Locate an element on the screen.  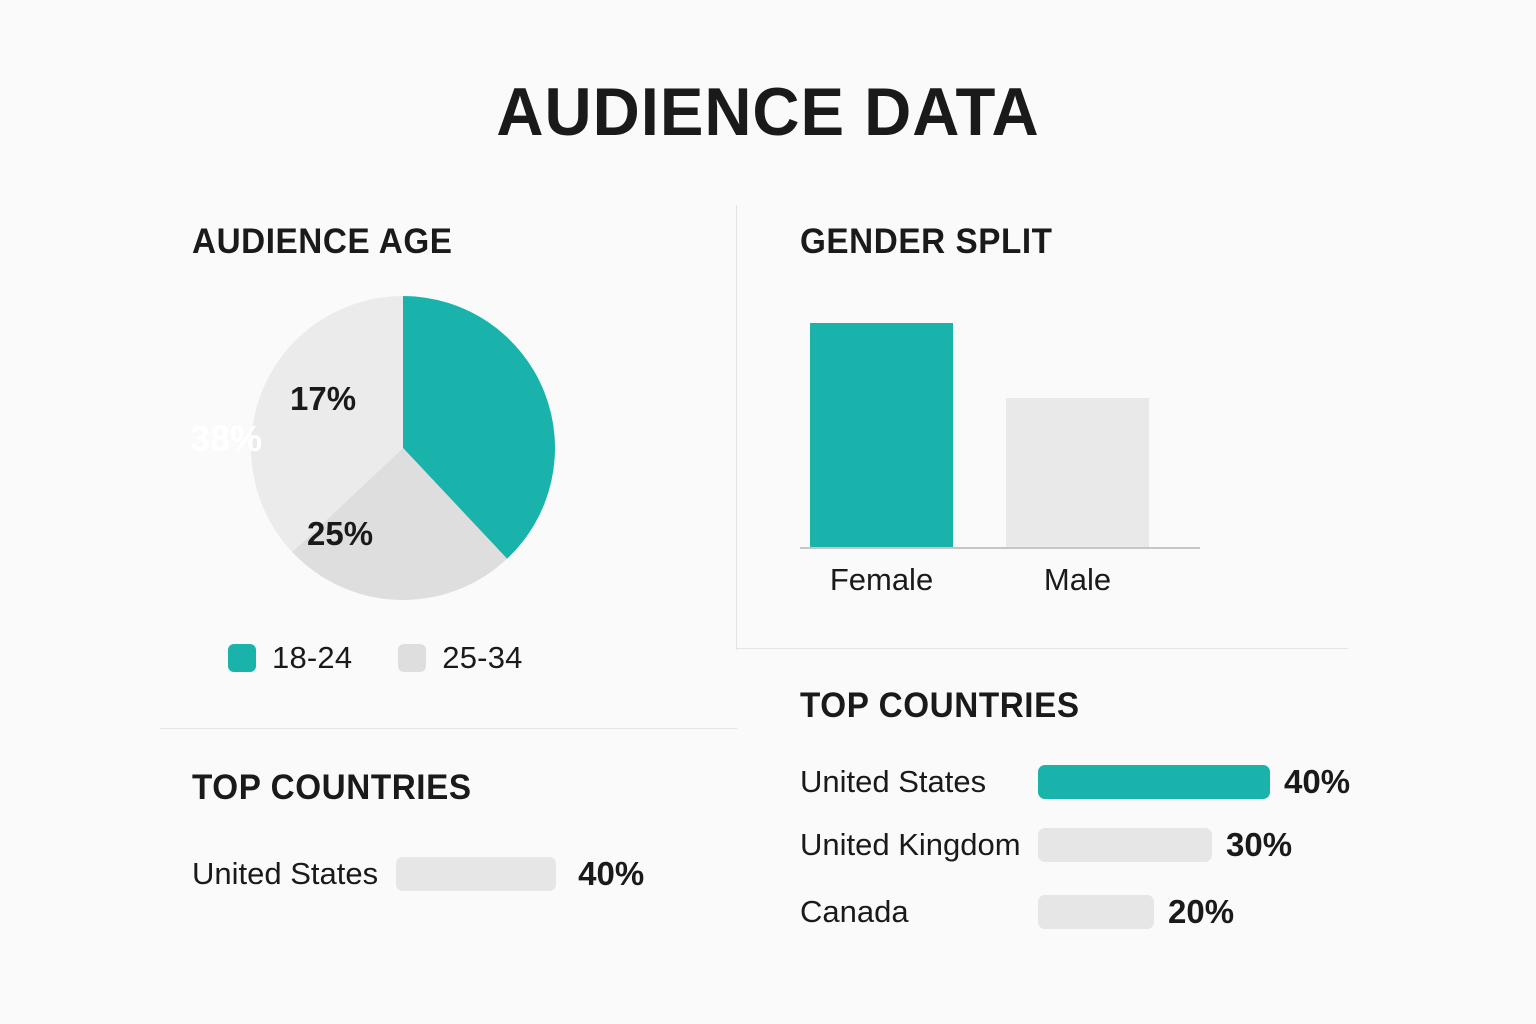
bar-chart-gender-split is located at coordinates (1000, 424).